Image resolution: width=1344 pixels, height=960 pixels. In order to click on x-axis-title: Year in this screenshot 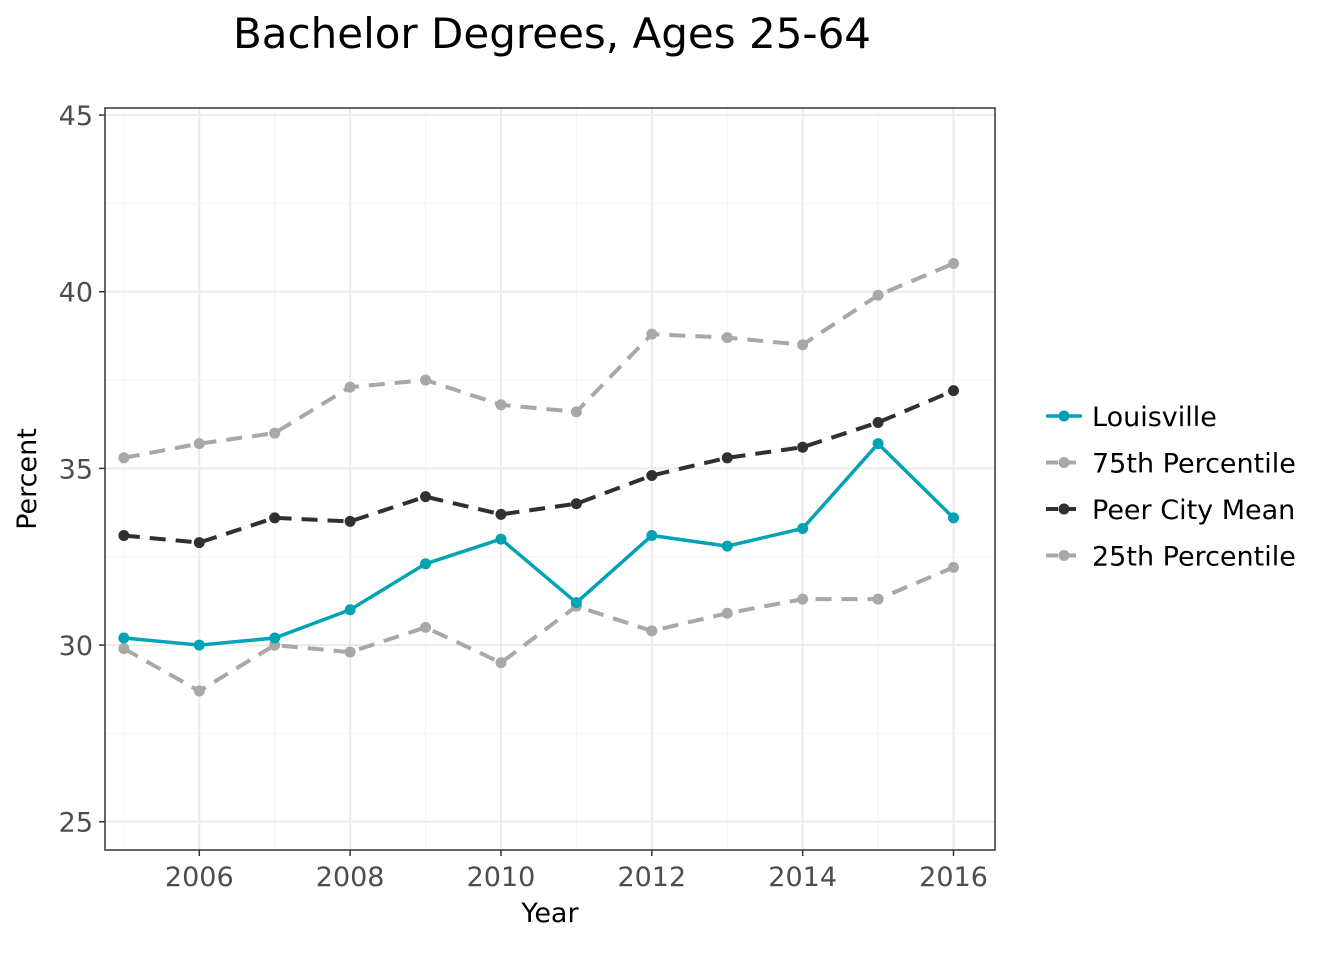, I will do `click(549, 913)`.